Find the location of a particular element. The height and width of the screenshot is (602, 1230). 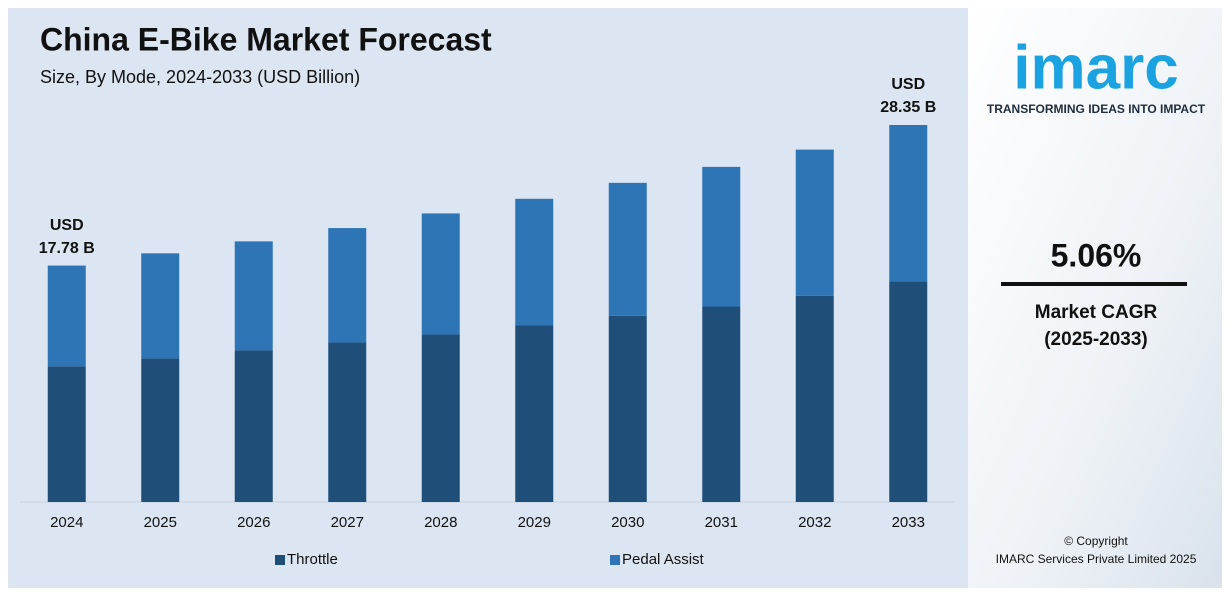

copyright: © Copyright is located at coordinates (1096, 541).